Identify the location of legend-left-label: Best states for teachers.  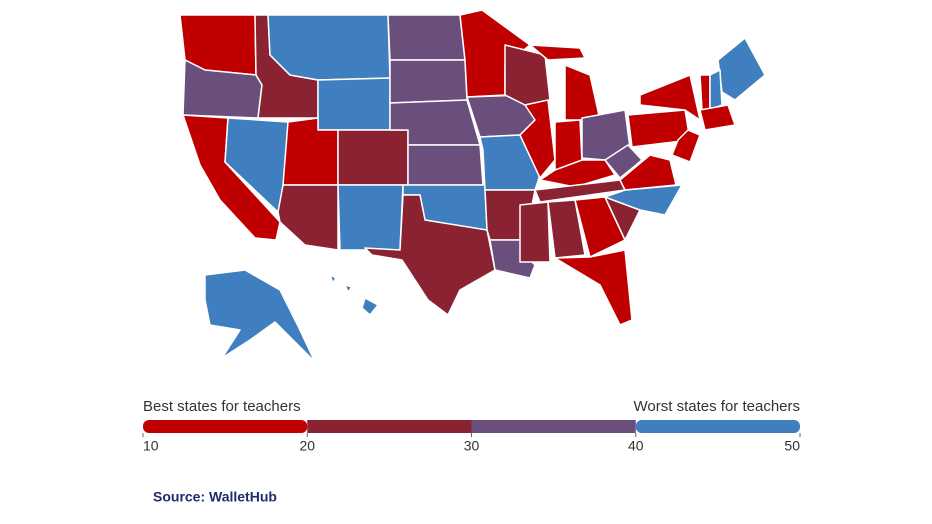
(222, 406).